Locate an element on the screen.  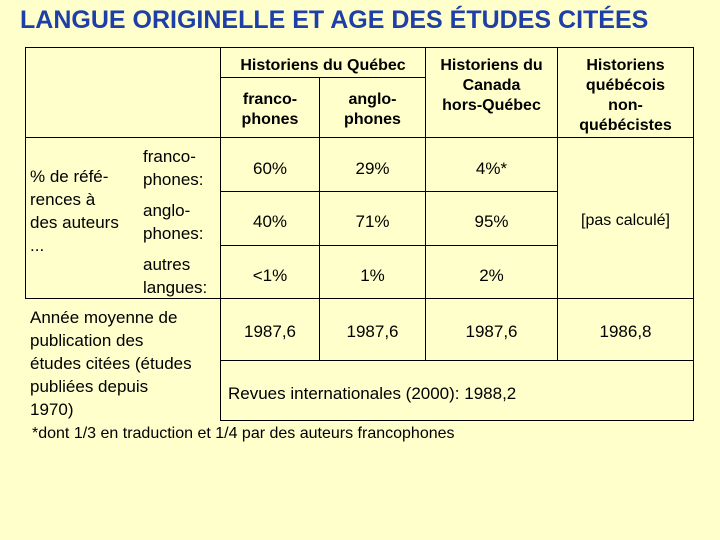
year-canada: 1987,6 is located at coordinates (491, 331).